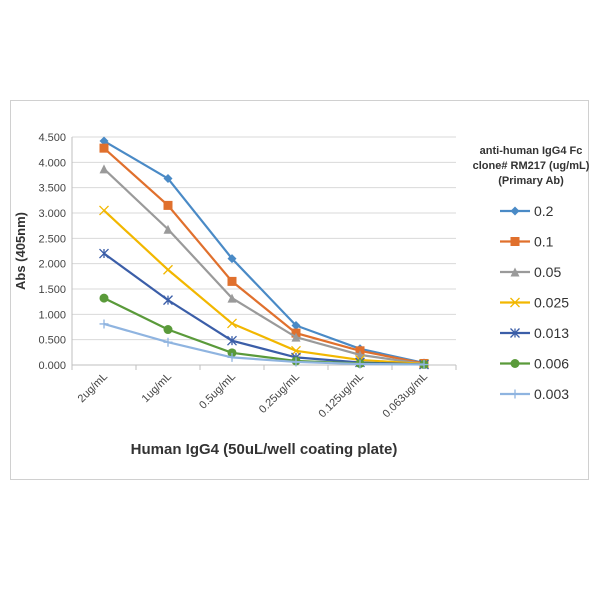  What do you see at coordinates (264, 344) in the screenshot?
I see `series-line-0.003` at bounding box center [264, 344].